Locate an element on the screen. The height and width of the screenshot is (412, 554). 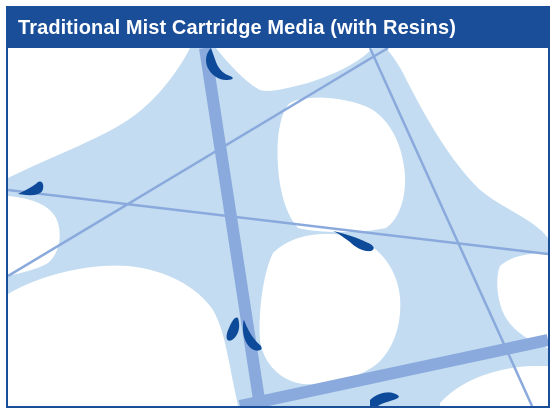
droplet-top is located at coordinates (219, 64).